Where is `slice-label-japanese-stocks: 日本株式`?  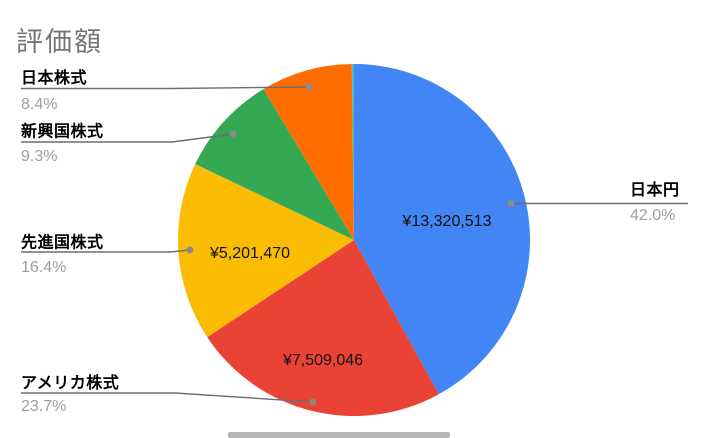
slice-label-japanese-stocks: 日本株式 is located at coordinates (54, 77).